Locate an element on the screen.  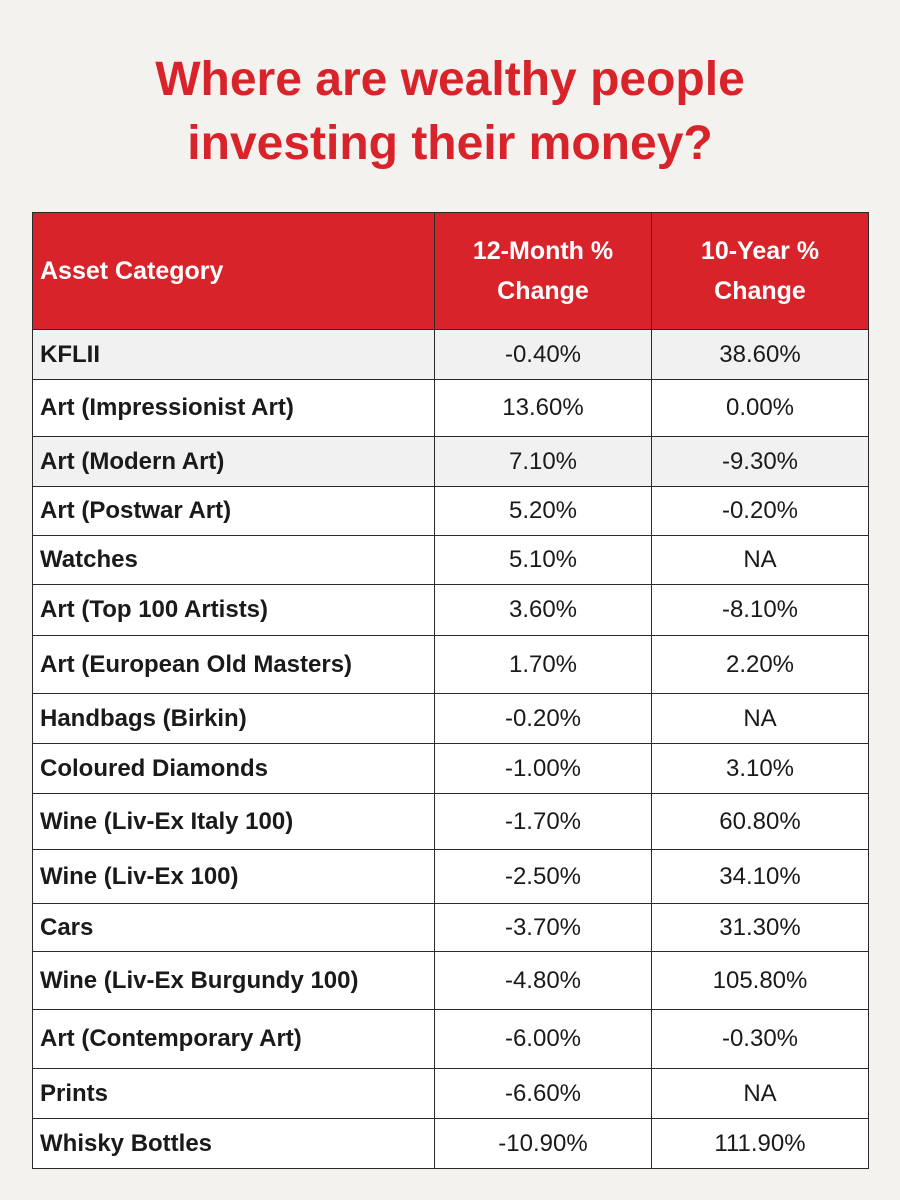
cell-12-month-change: -0.40% is located at coordinates (543, 354).